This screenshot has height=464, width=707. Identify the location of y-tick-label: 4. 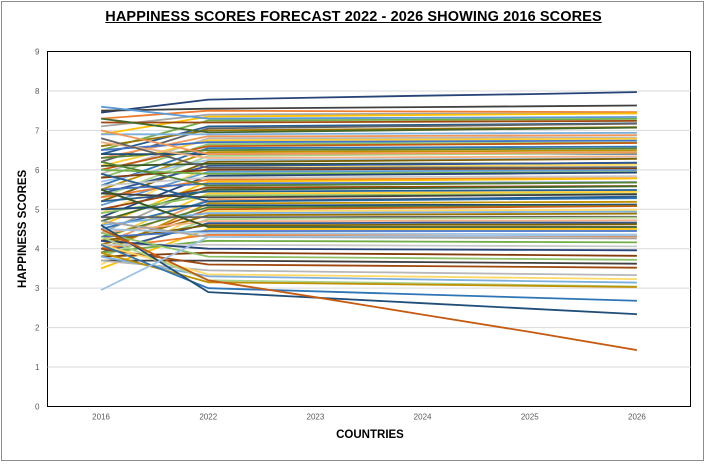
(37, 249).